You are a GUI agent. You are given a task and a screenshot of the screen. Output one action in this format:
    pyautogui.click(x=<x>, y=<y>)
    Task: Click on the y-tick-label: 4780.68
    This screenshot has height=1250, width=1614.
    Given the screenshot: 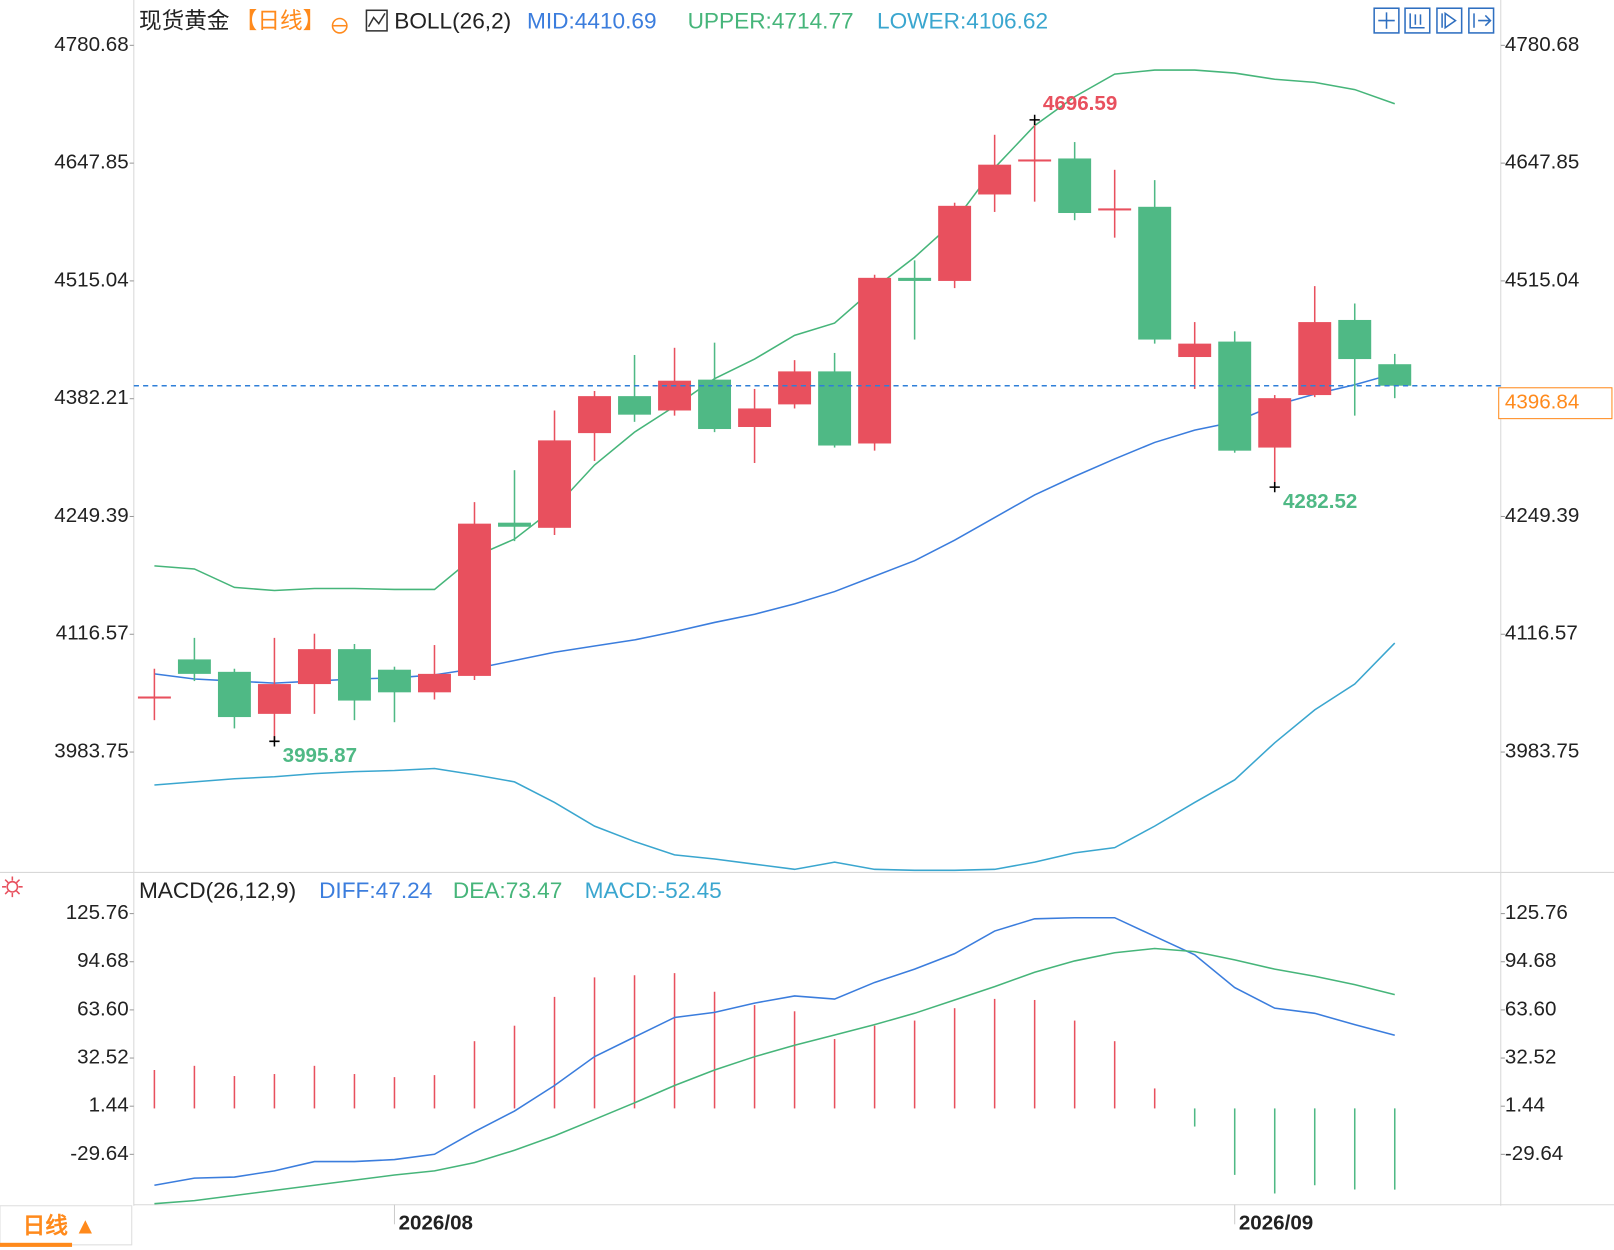 What is the action you would take?
    pyautogui.click(x=91, y=44)
    